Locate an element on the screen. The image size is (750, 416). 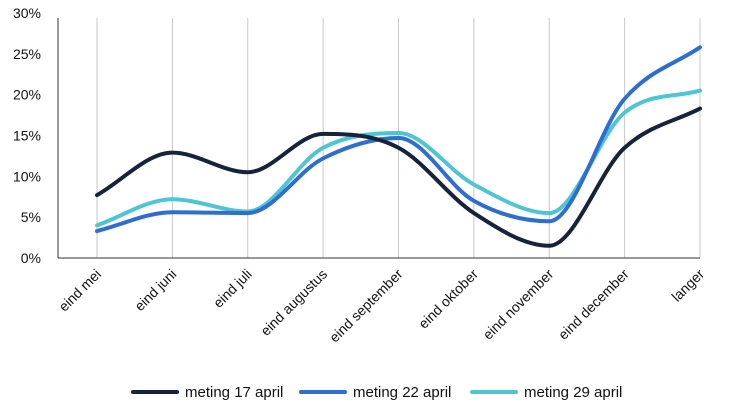
x-tick-label-eind-juli: eind juli is located at coordinates (232, 288).